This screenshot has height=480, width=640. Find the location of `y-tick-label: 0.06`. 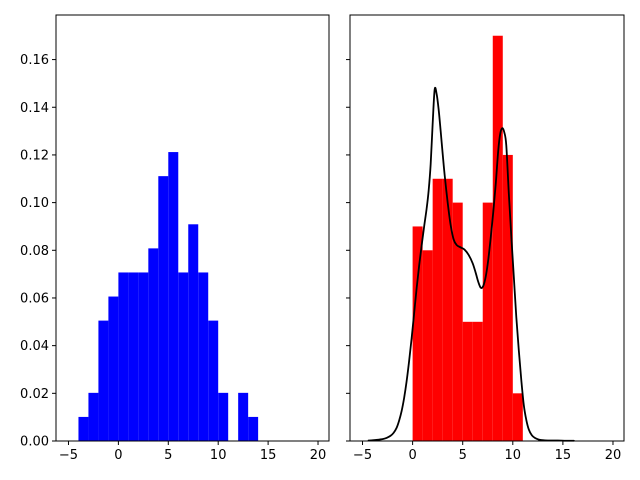

y-tick-label: 0.06 is located at coordinates (34, 299).